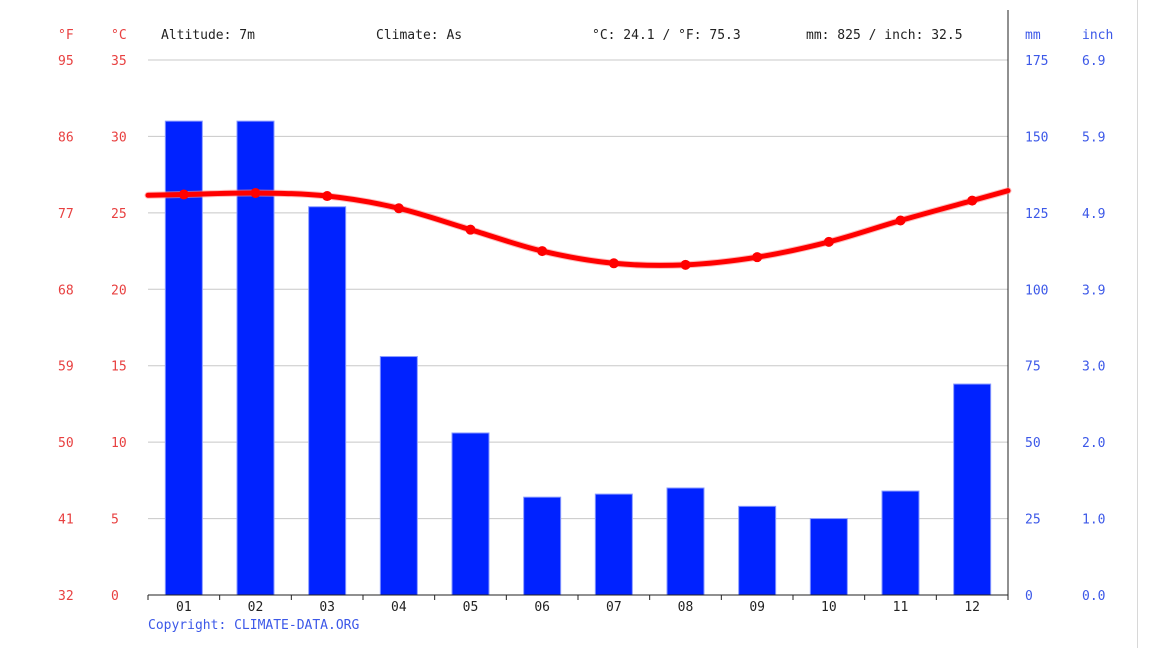 The image size is (1152, 648). Describe the element at coordinates (119, 290) in the screenshot. I see `tick-label-celsius: 20` at that location.